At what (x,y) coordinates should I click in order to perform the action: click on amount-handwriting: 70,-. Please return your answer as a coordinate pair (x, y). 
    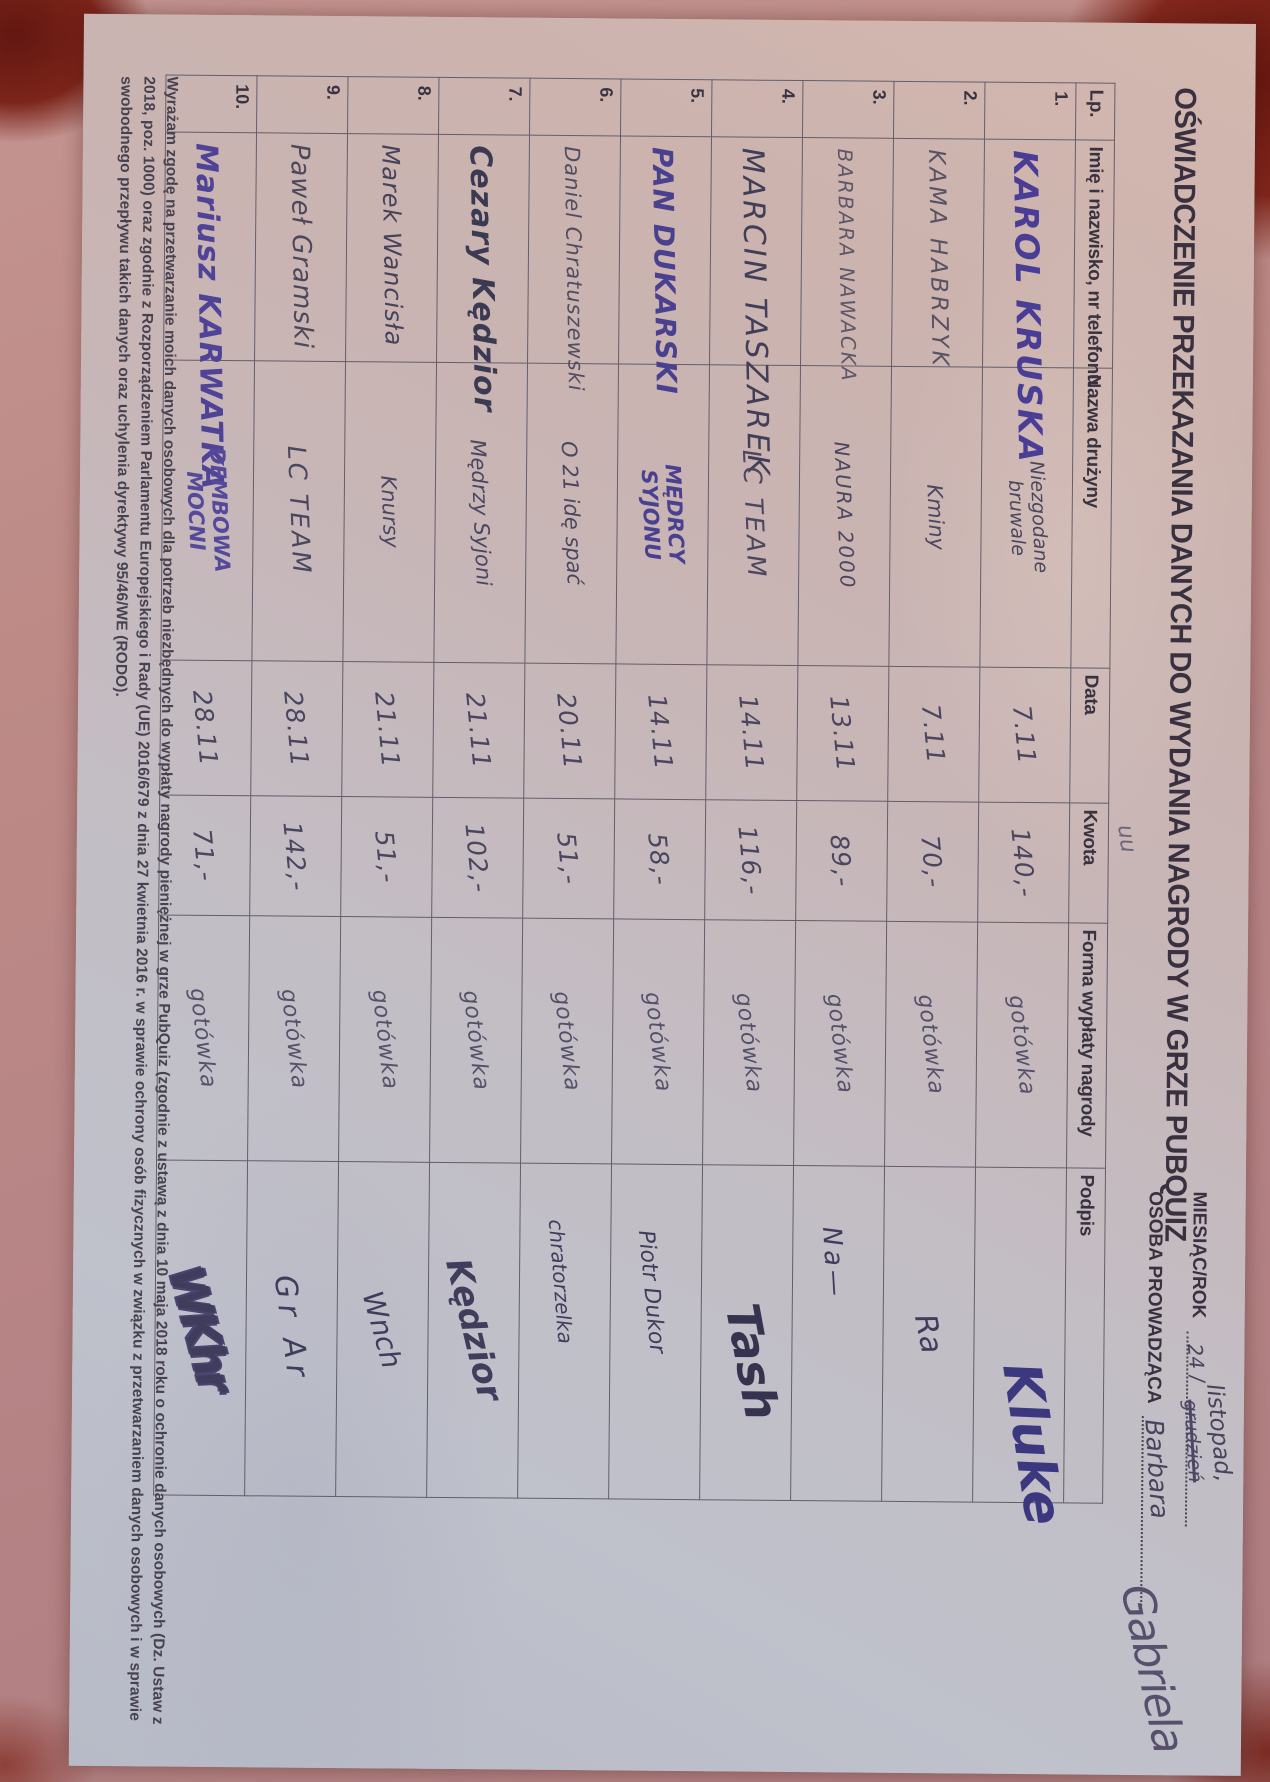
    Looking at the image, I should click on (932, 862).